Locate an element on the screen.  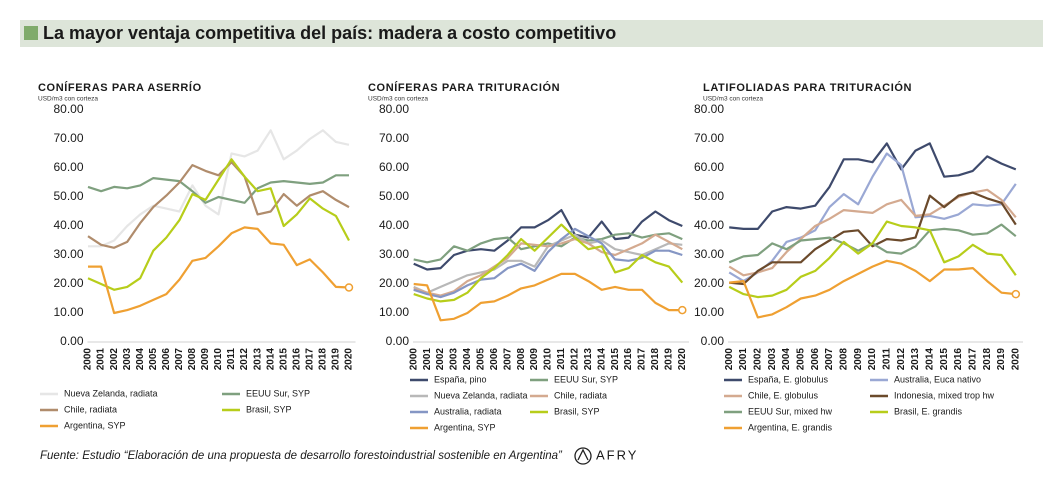
title-bar is located at coordinates (531, 33).